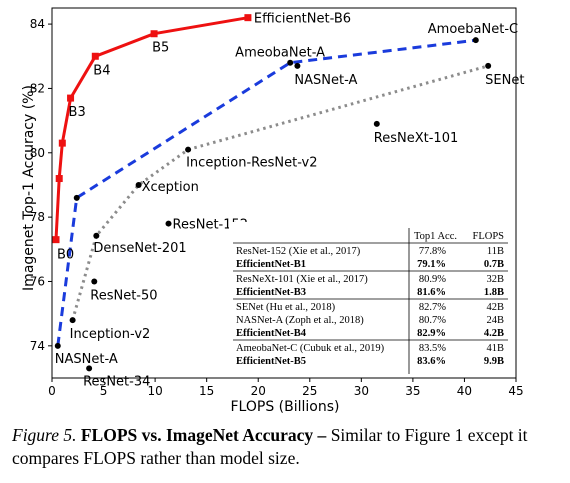 The height and width of the screenshot is (483, 570). What do you see at coordinates (110, 334) in the screenshot?
I see `point-label: Inception-v2` at bounding box center [110, 334].